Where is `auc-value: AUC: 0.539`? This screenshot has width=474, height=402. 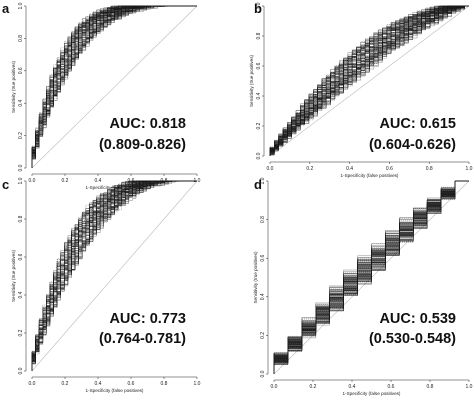 auc-value: AUC: 0.539 is located at coordinates (417, 319).